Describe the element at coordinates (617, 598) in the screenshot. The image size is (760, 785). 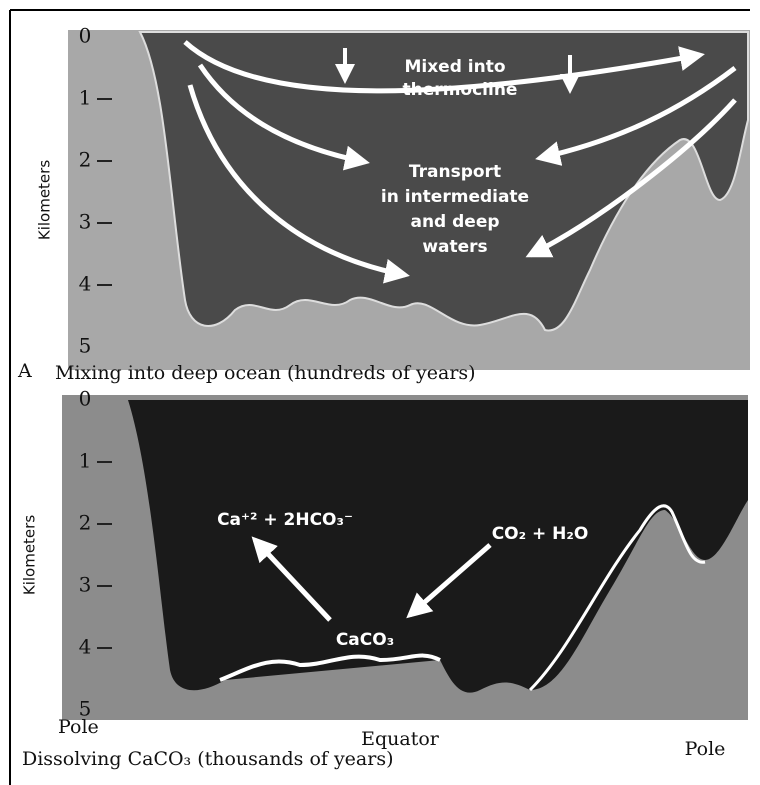
I see `seafloor-line` at that location.